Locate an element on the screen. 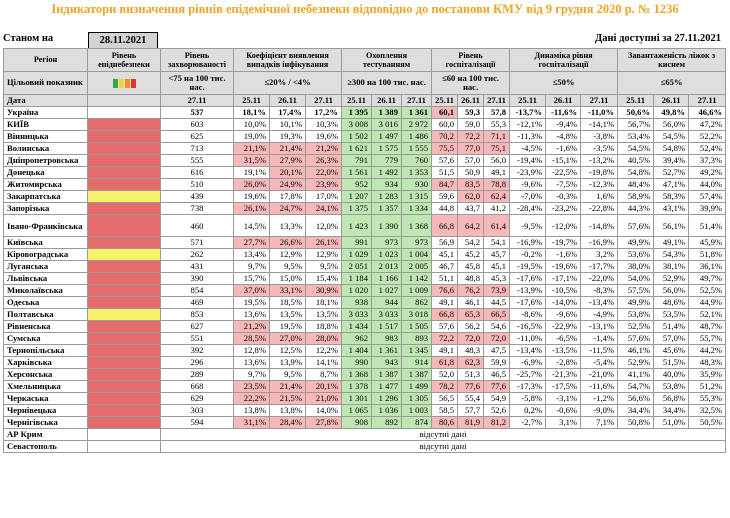  target-detection: ≤20% / <4% is located at coordinates (287, 83).